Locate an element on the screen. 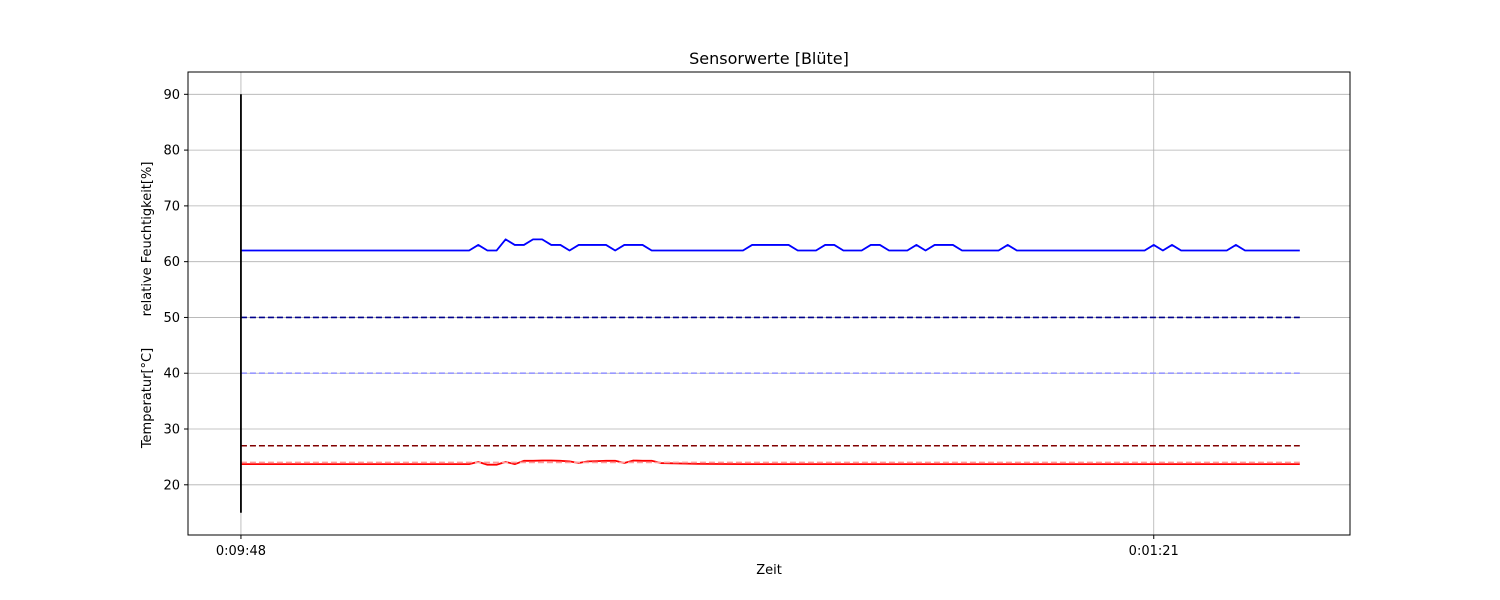 The image size is (1500, 600). y-tick-label: 80 is located at coordinates (171, 151).